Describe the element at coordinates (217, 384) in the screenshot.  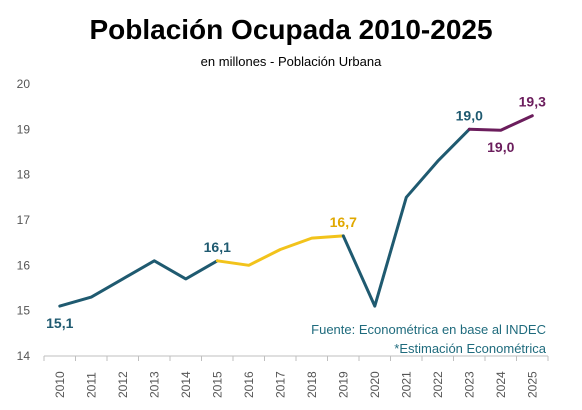
I see `x-tick-label: 2015` at that location.